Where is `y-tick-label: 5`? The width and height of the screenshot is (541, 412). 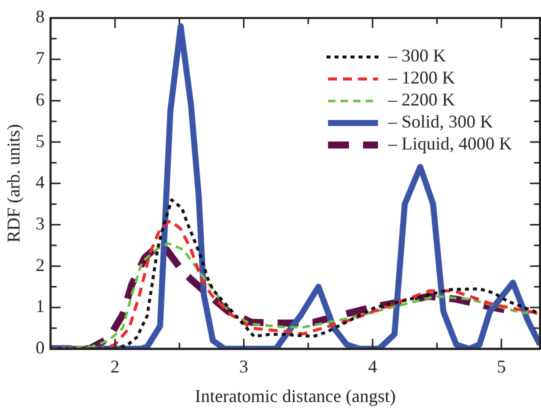 y-tick-label: 5 is located at coordinates (40, 140).